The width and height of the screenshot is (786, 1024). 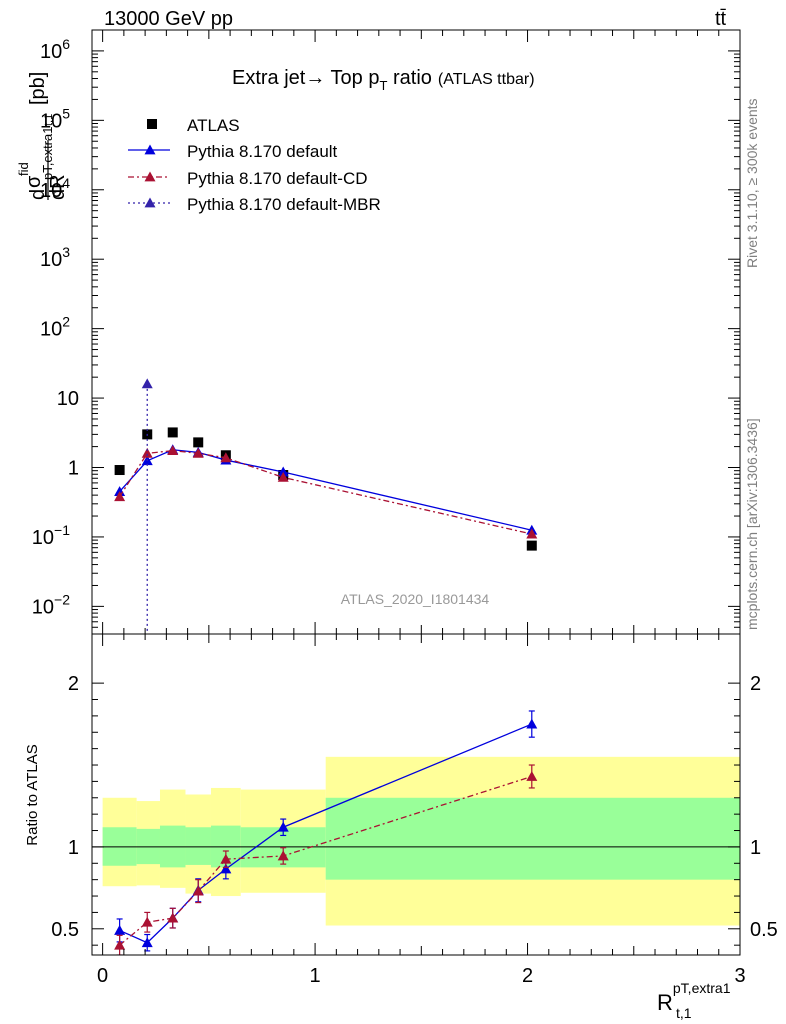 I want to click on rivet-version-label: Rivet 3.1.10, ≥ 300k events, so click(x=752, y=183).